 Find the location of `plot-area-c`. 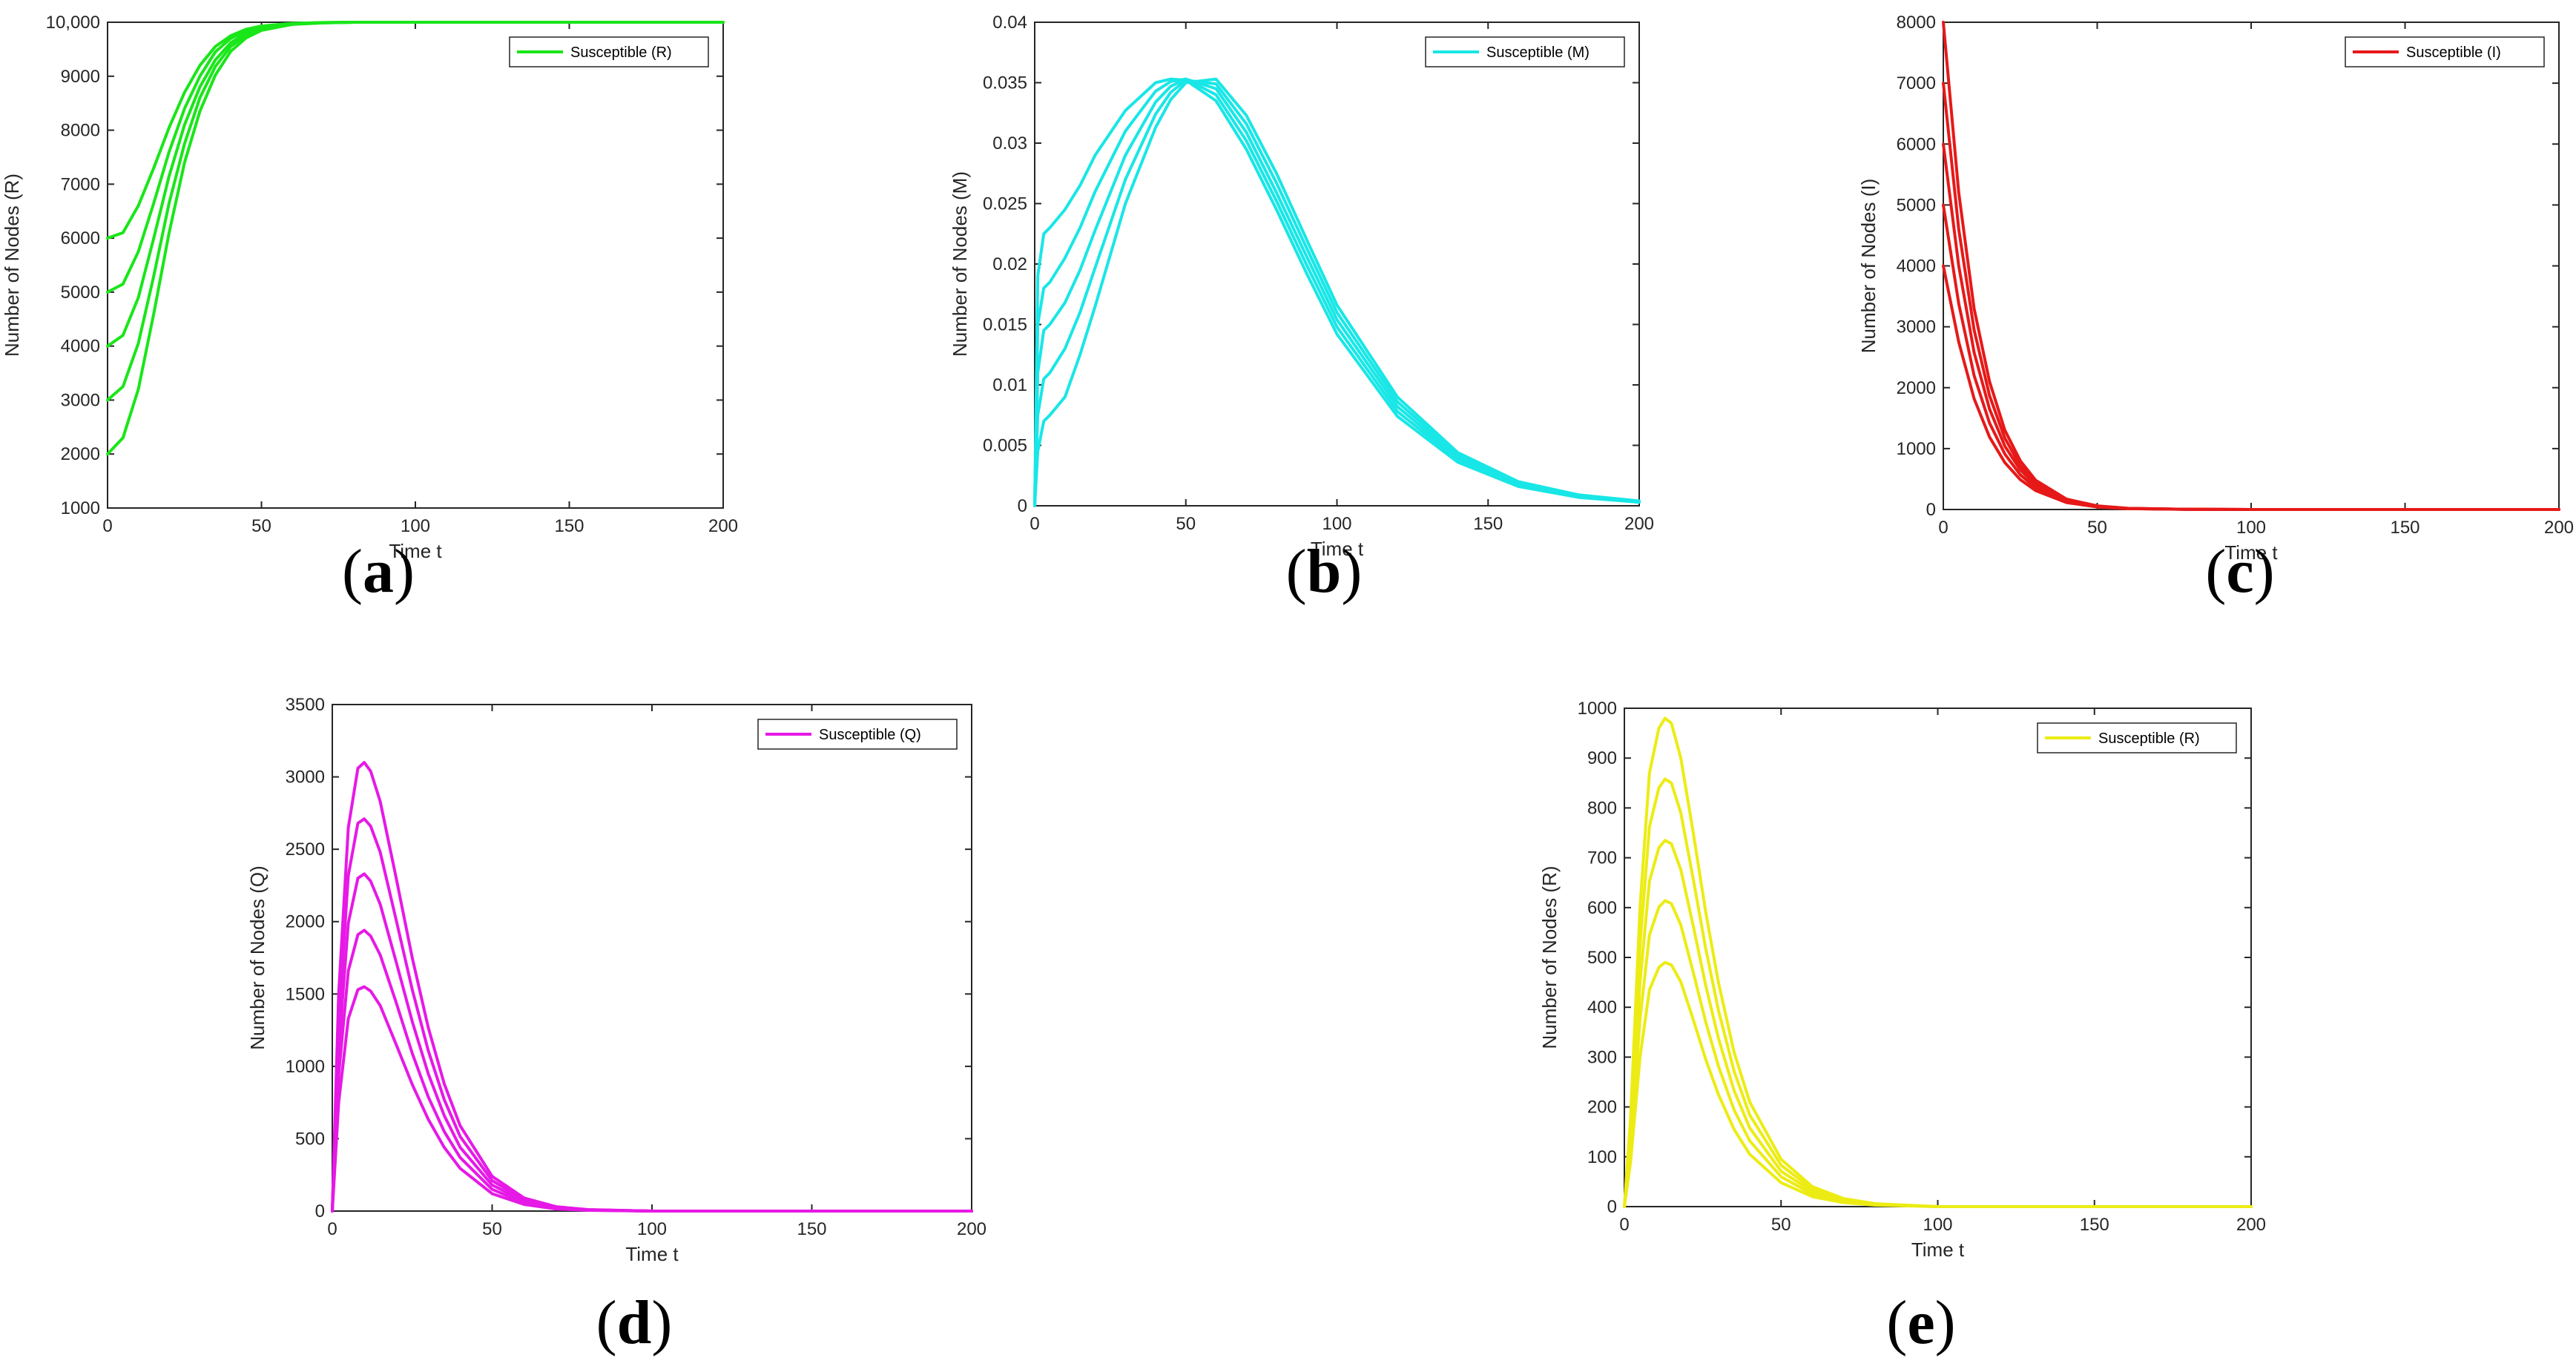

plot-area-c is located at coordinates (2252, 266).